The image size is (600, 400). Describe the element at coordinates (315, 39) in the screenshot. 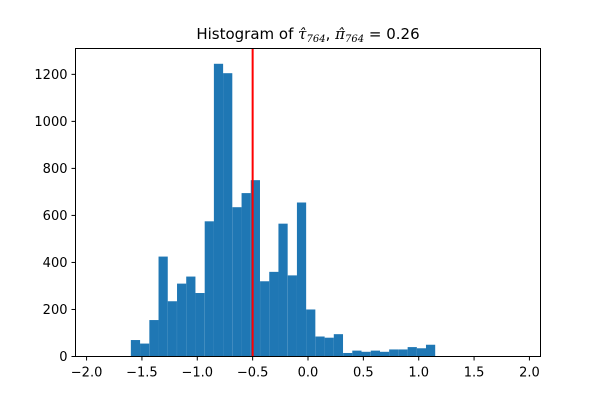

I see `title-tau-subscript: 764` at that location.